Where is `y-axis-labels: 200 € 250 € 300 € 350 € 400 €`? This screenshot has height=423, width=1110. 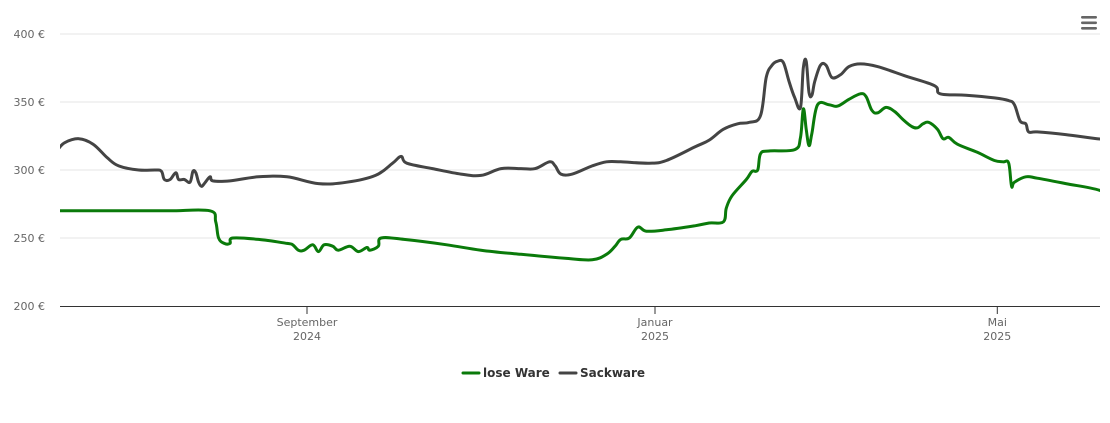
y-axis-labels: 200 € 250 € 300 € 350 € 400 € is located at coordinates (30, 170).